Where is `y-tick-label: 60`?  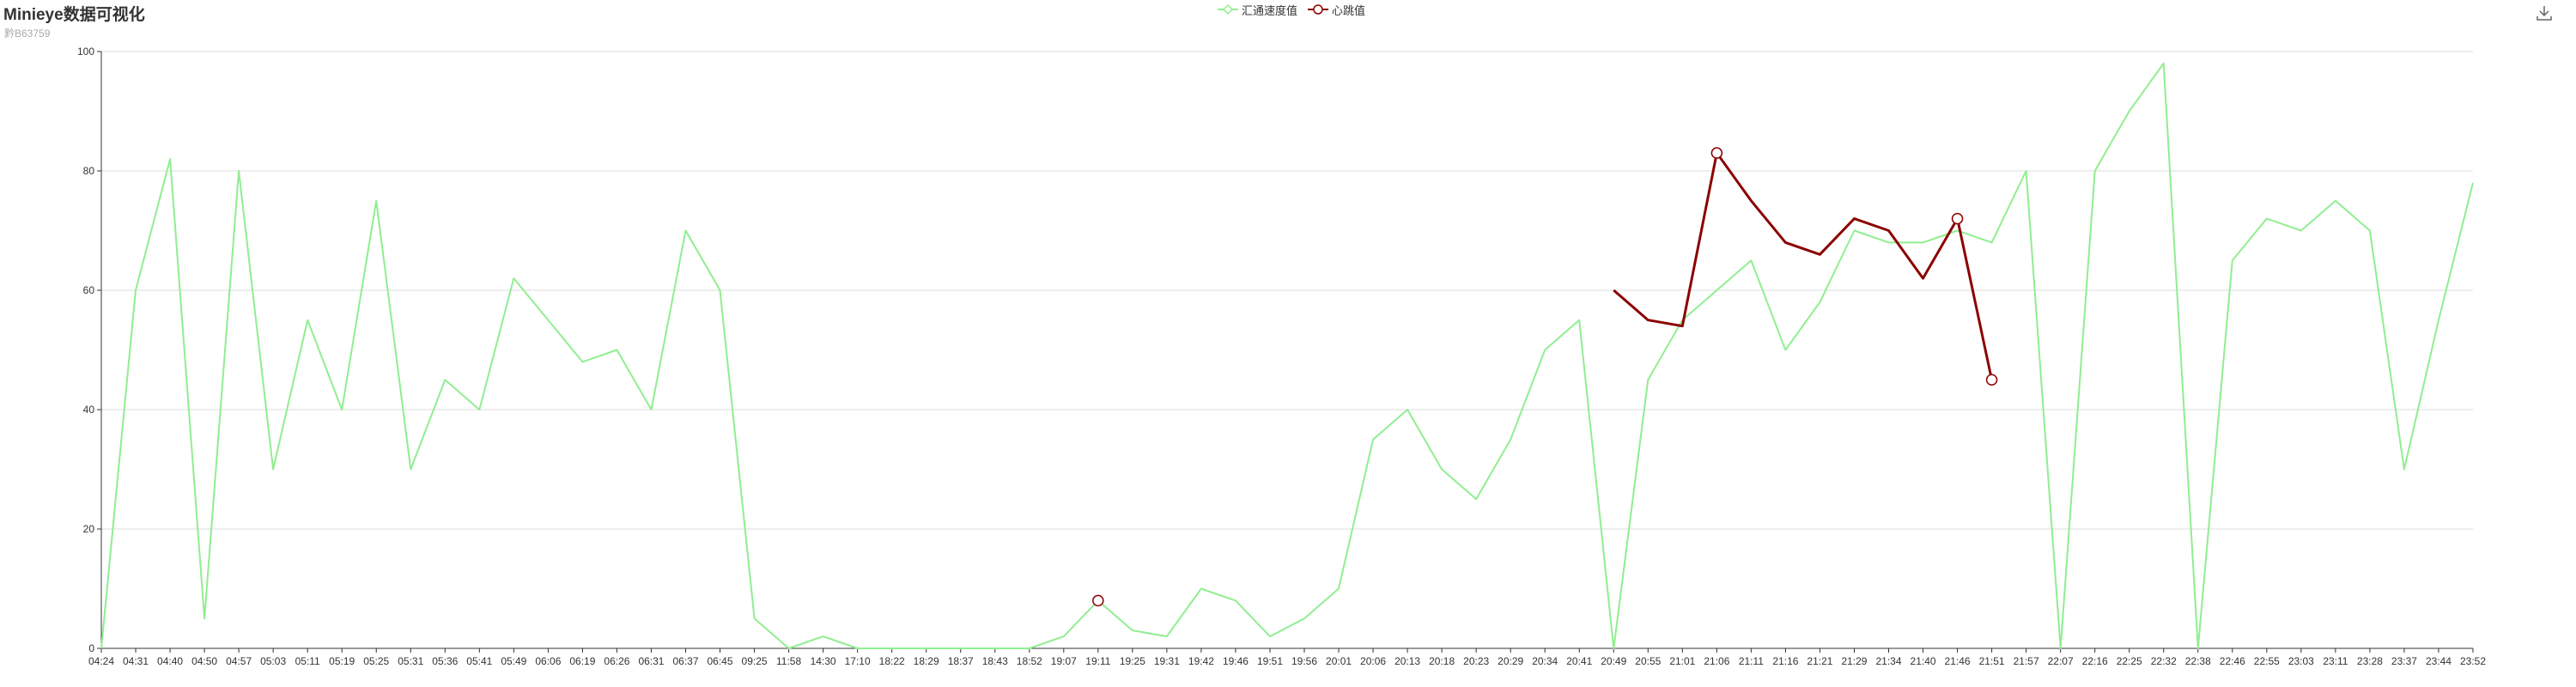 y-tick-label: 60 is located at coordinates (89, 290).